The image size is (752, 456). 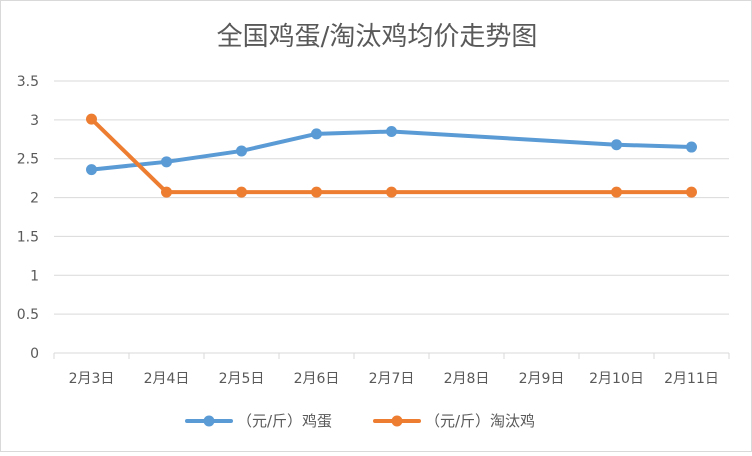 I want to click on legend-label-1: （元/斤）鸡蛋, so click(x=284, y=421).